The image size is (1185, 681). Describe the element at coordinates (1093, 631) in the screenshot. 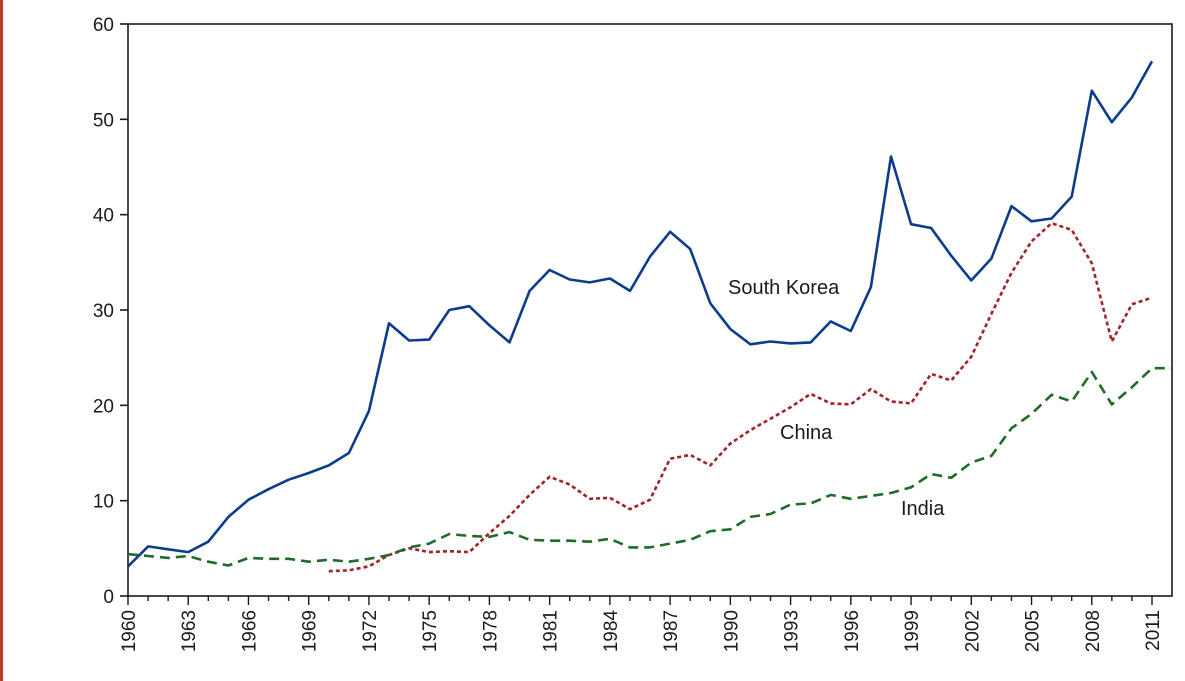

I see `x-tick-label-2008: 2008` at that location.